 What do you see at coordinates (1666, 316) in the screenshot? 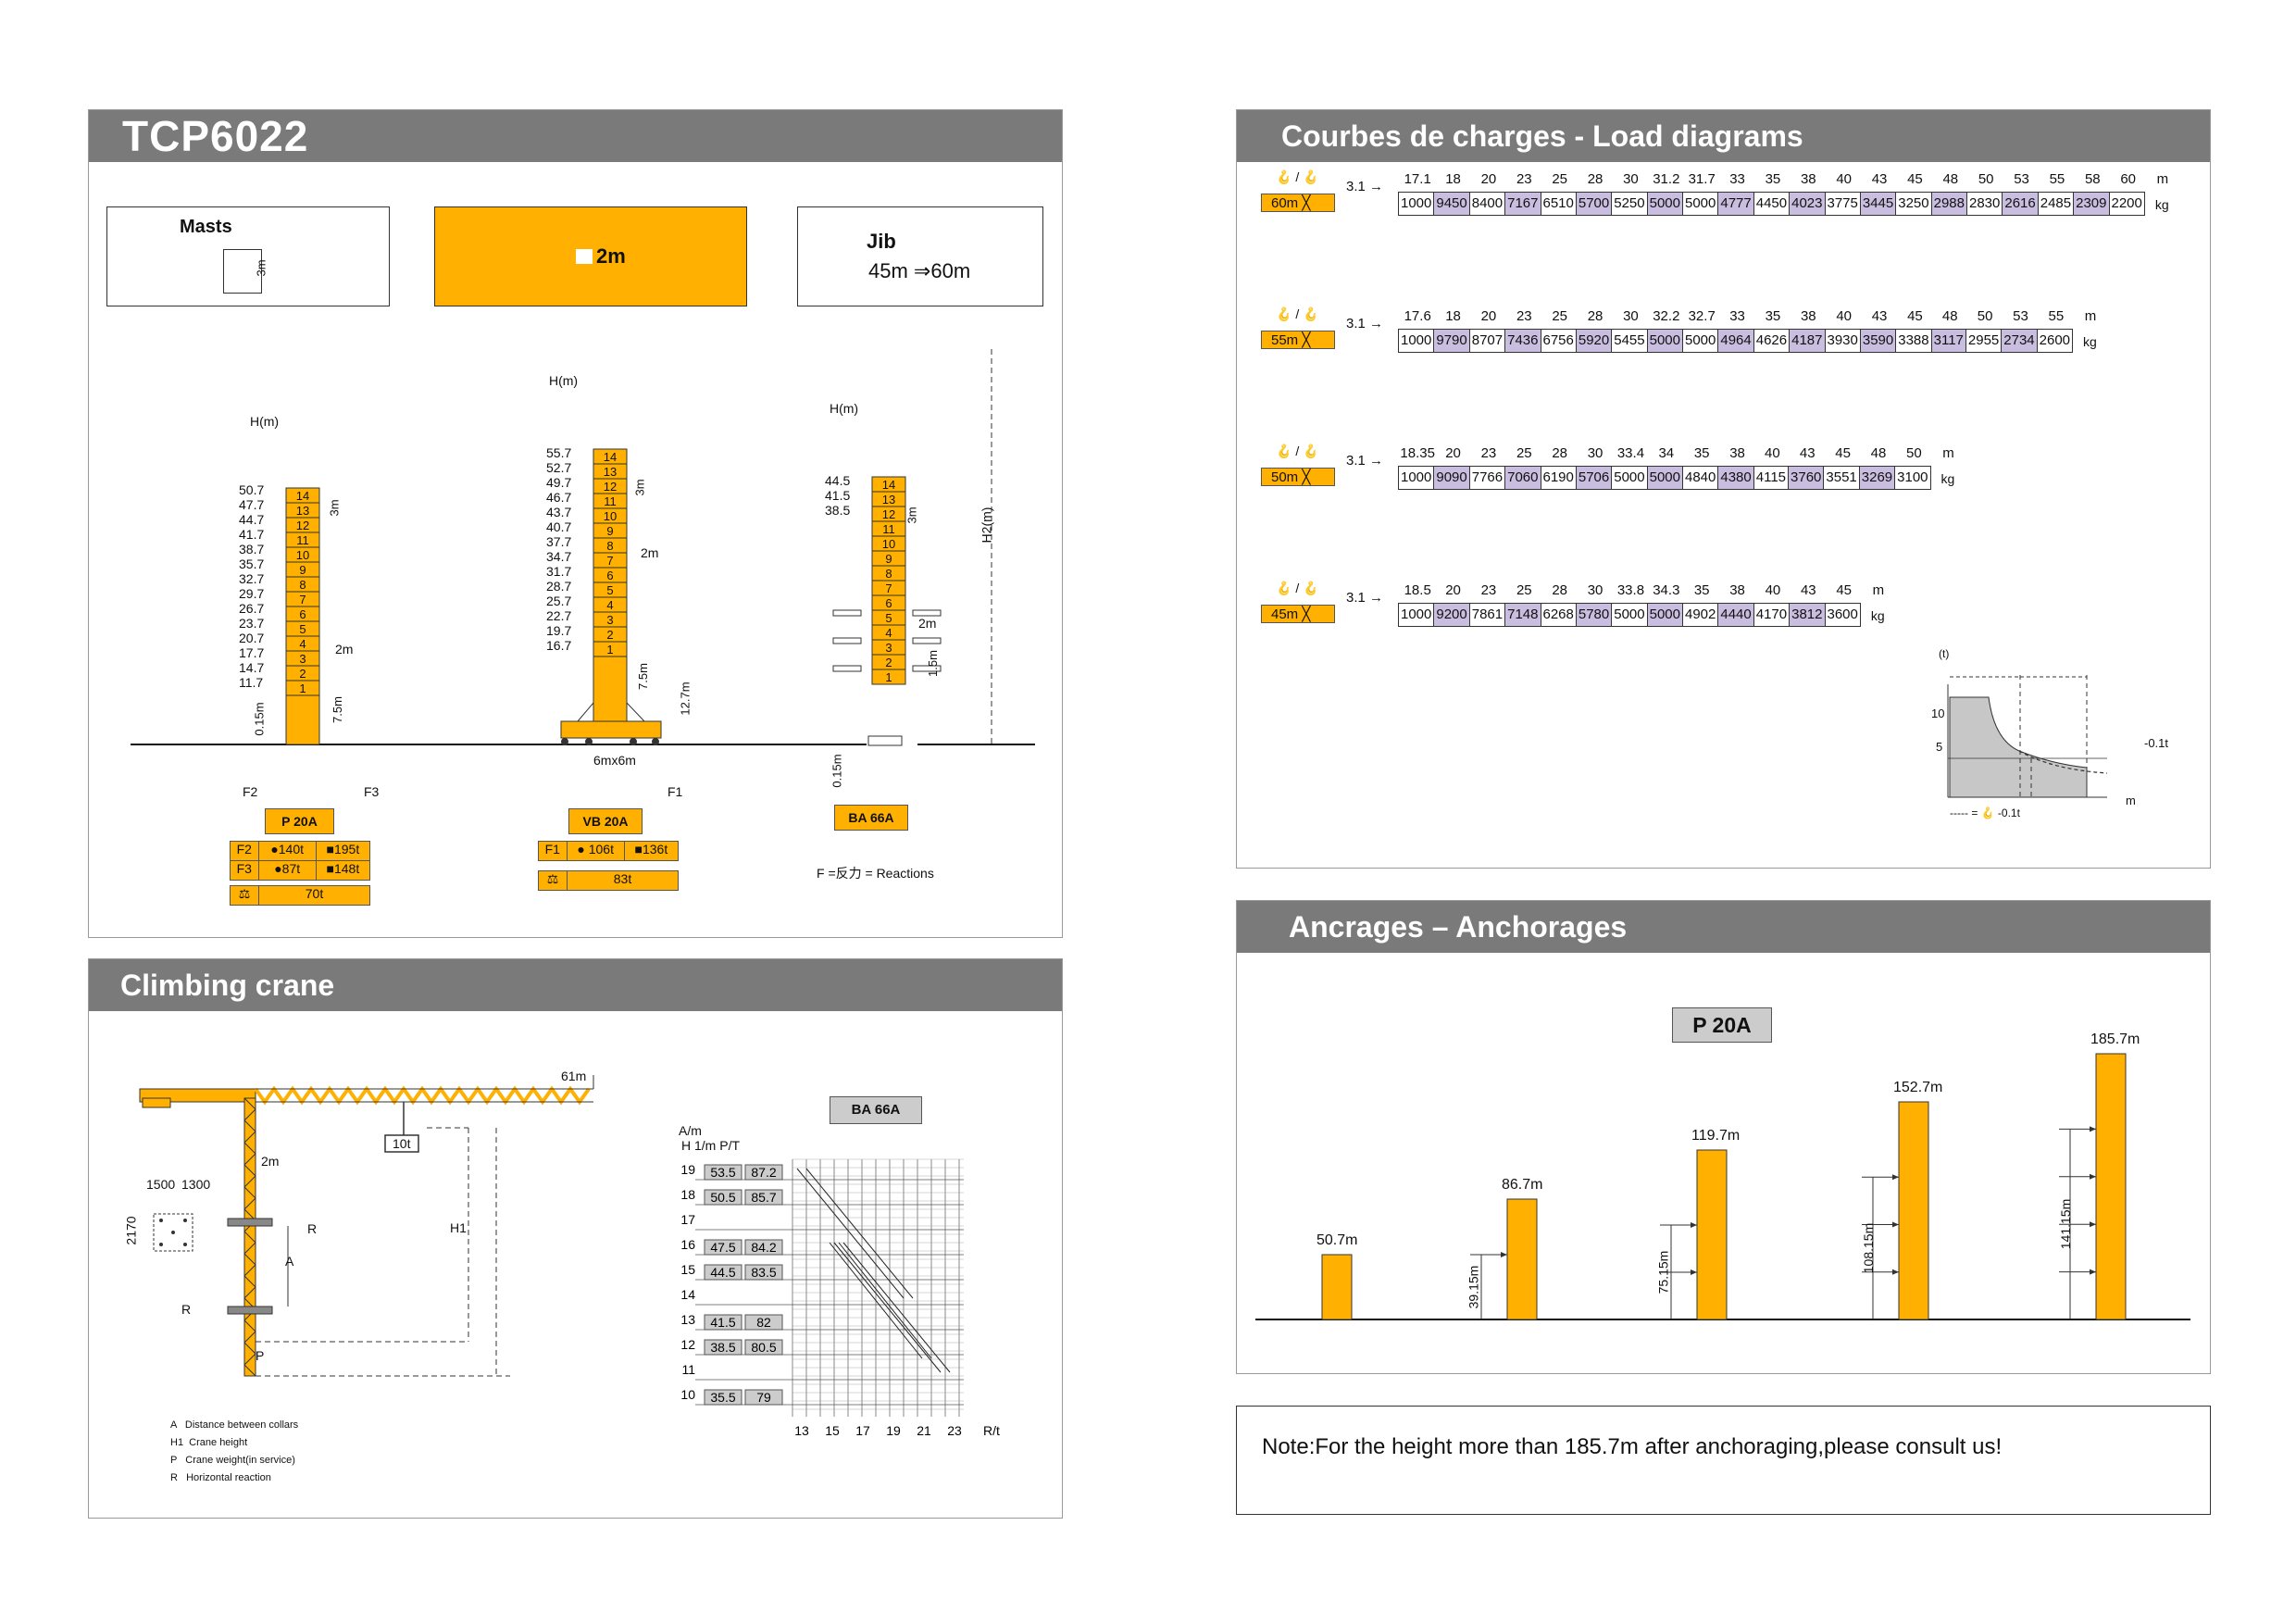
I see `distance-value: 32.2` at bounding box center [1666, 316].